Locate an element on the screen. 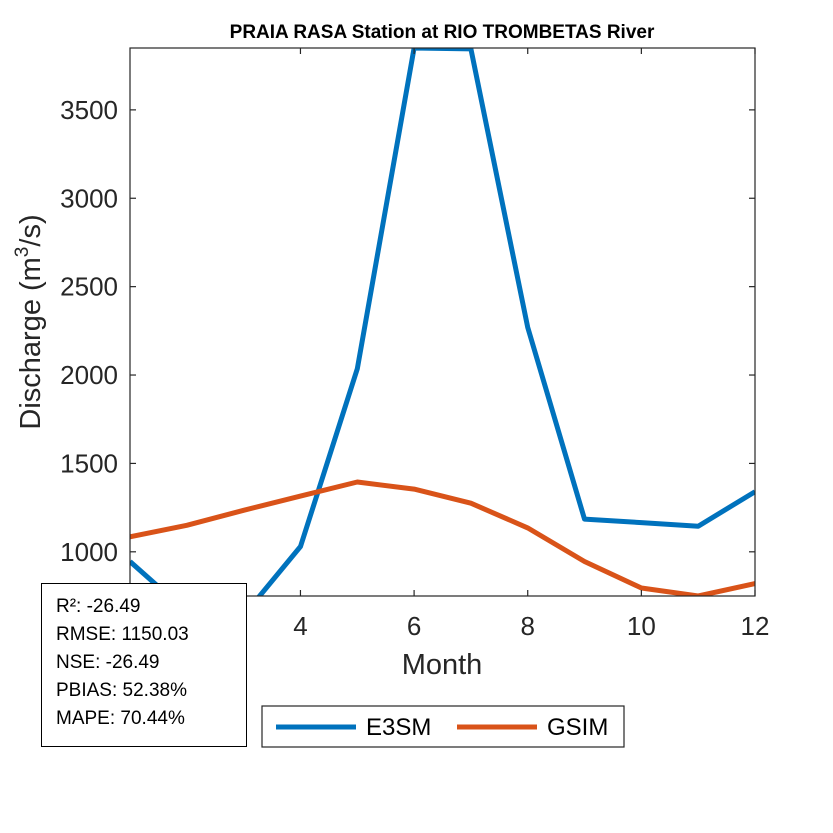 This screenshot has width=833, height=833. x-tick-label: 8 is located at coordinates (527, 626).